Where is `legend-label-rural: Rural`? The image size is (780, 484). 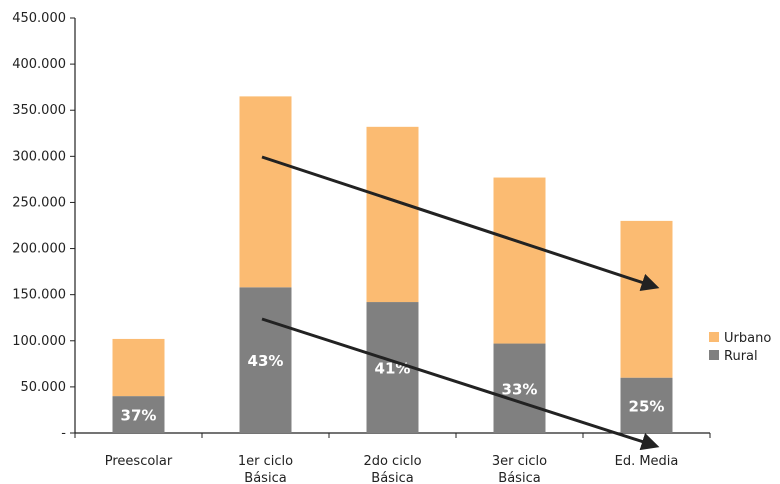 legend-label-rural: Rural is located at coordinates (741, 356).